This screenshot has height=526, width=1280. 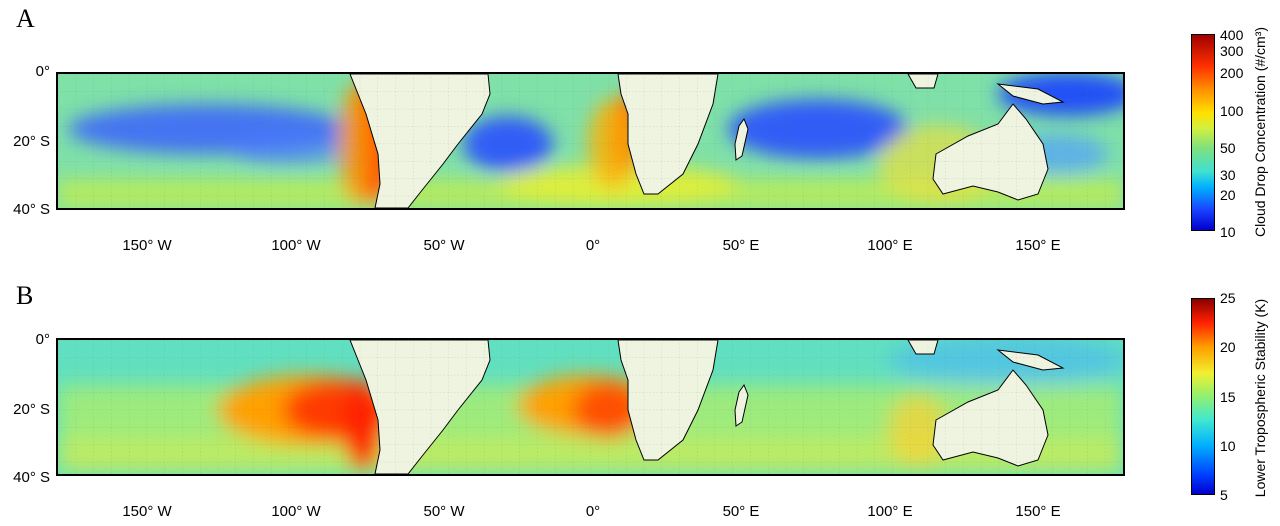 I want to click on cbar-a-tick-200: 200, so click(x=1232, y=73).